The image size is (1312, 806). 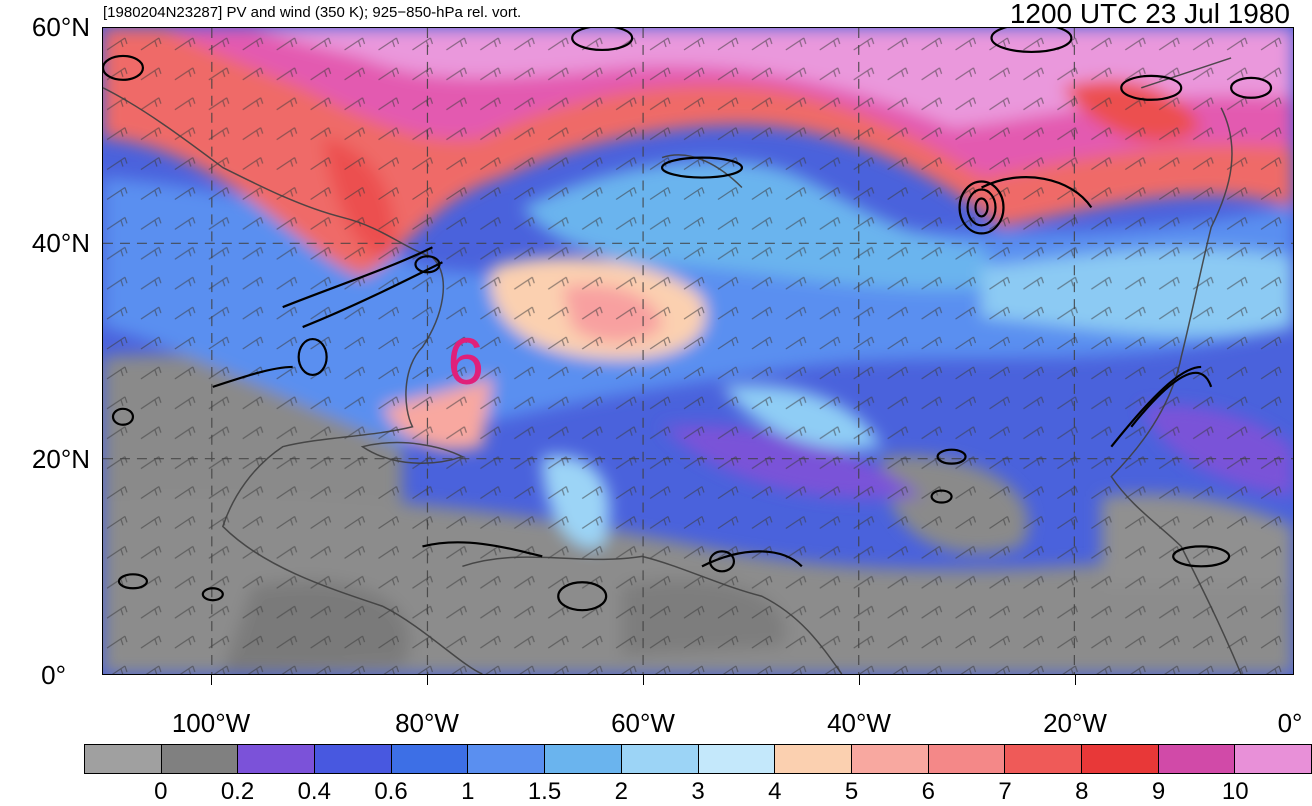 I want to click on colorbar, so click(x=698, y=759).